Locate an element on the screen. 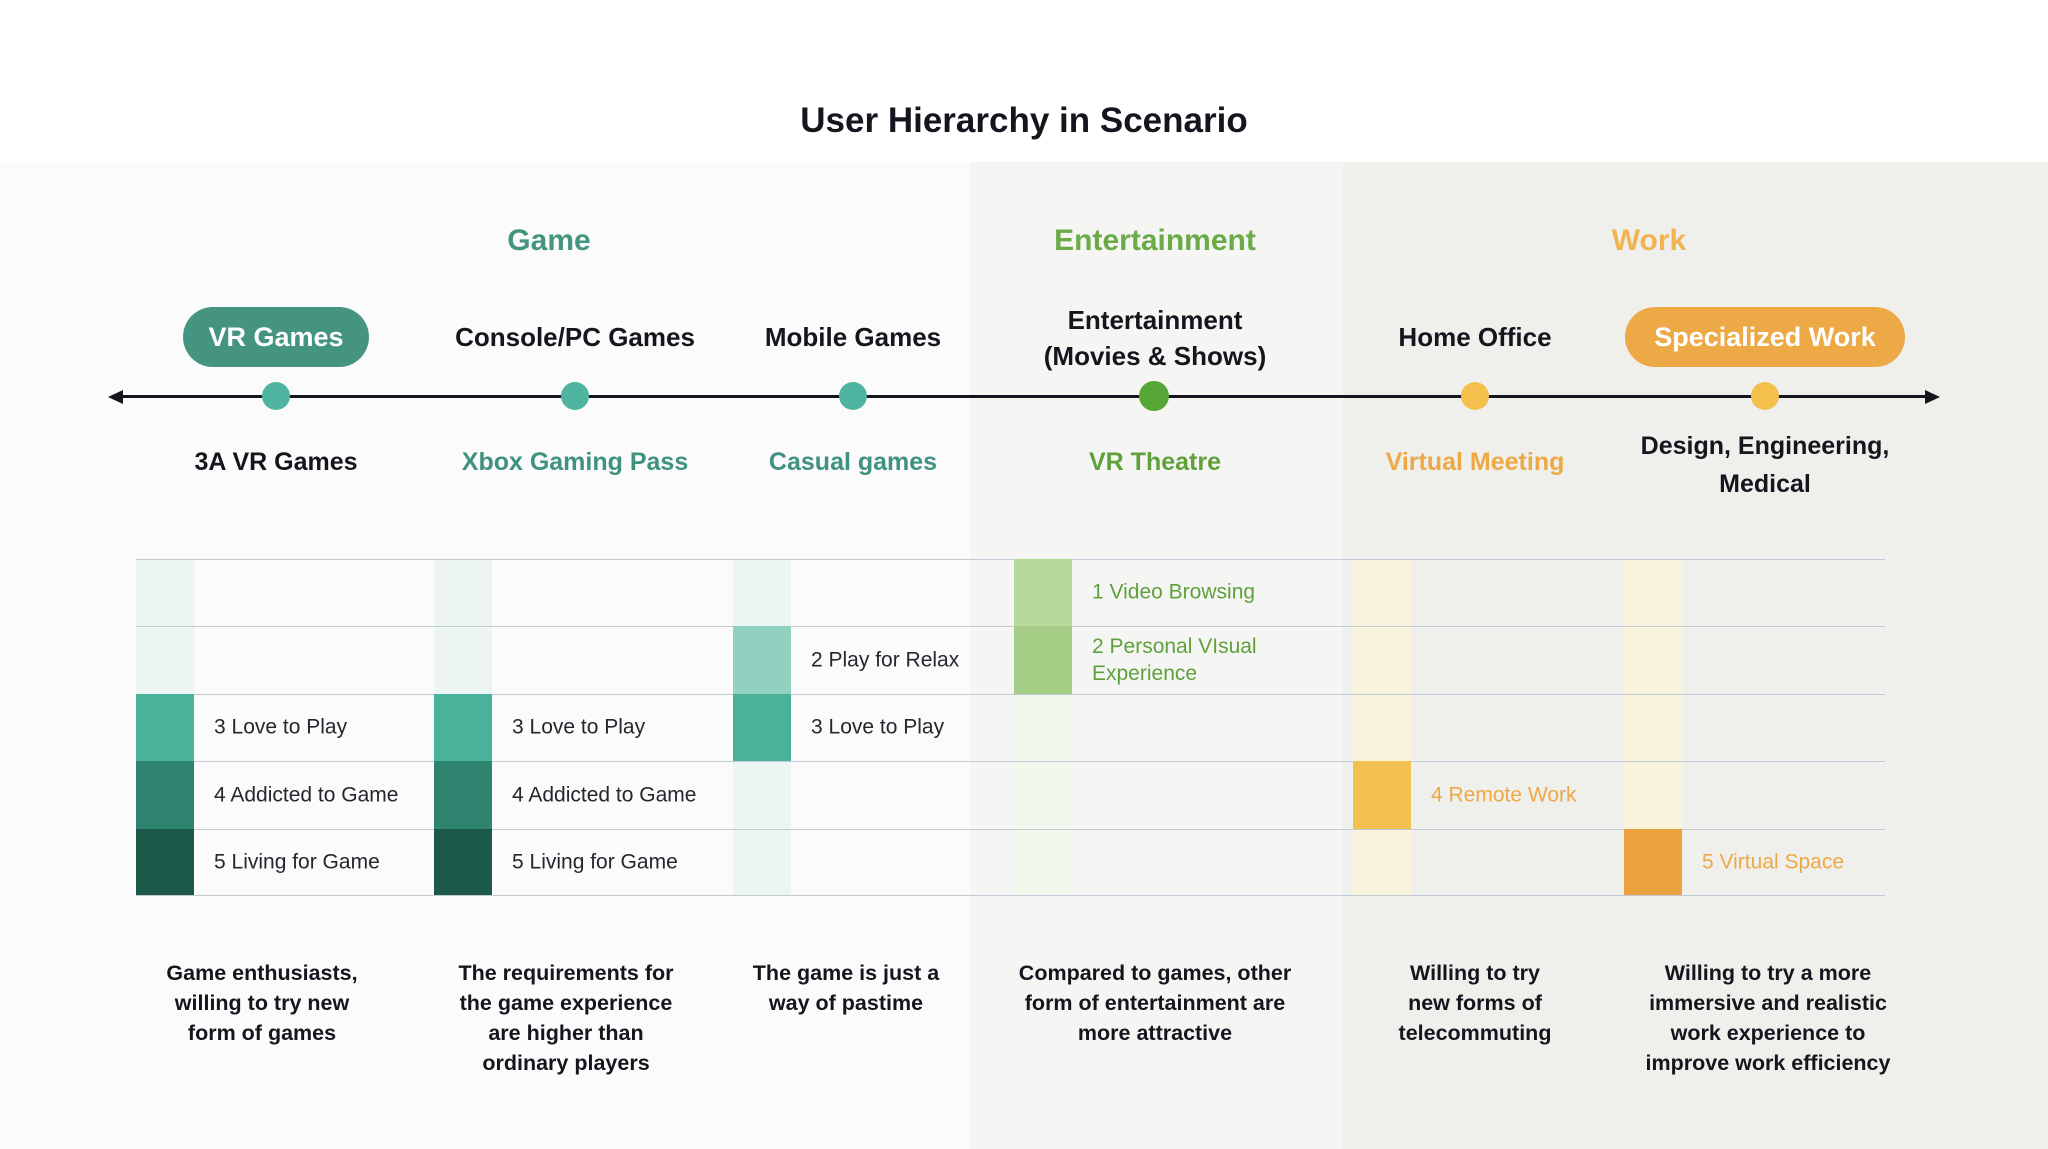 This screenshot has height=1149, width=2048. matrix-cell-addicted-to-game-vr is located at coordinates (165, 795).